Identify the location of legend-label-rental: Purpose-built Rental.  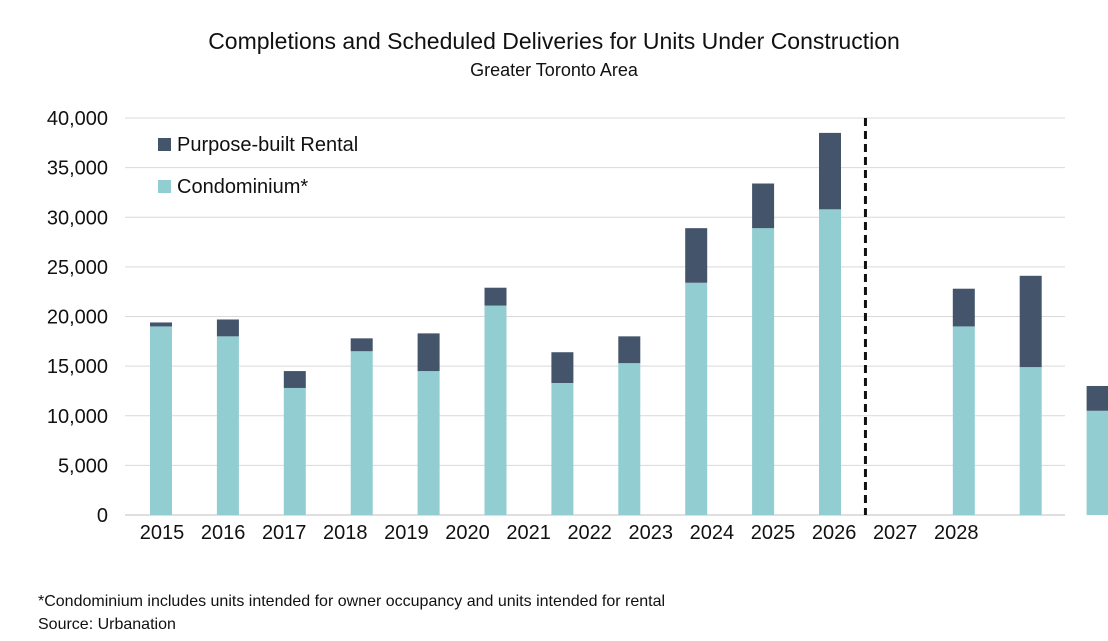
(267, 145).